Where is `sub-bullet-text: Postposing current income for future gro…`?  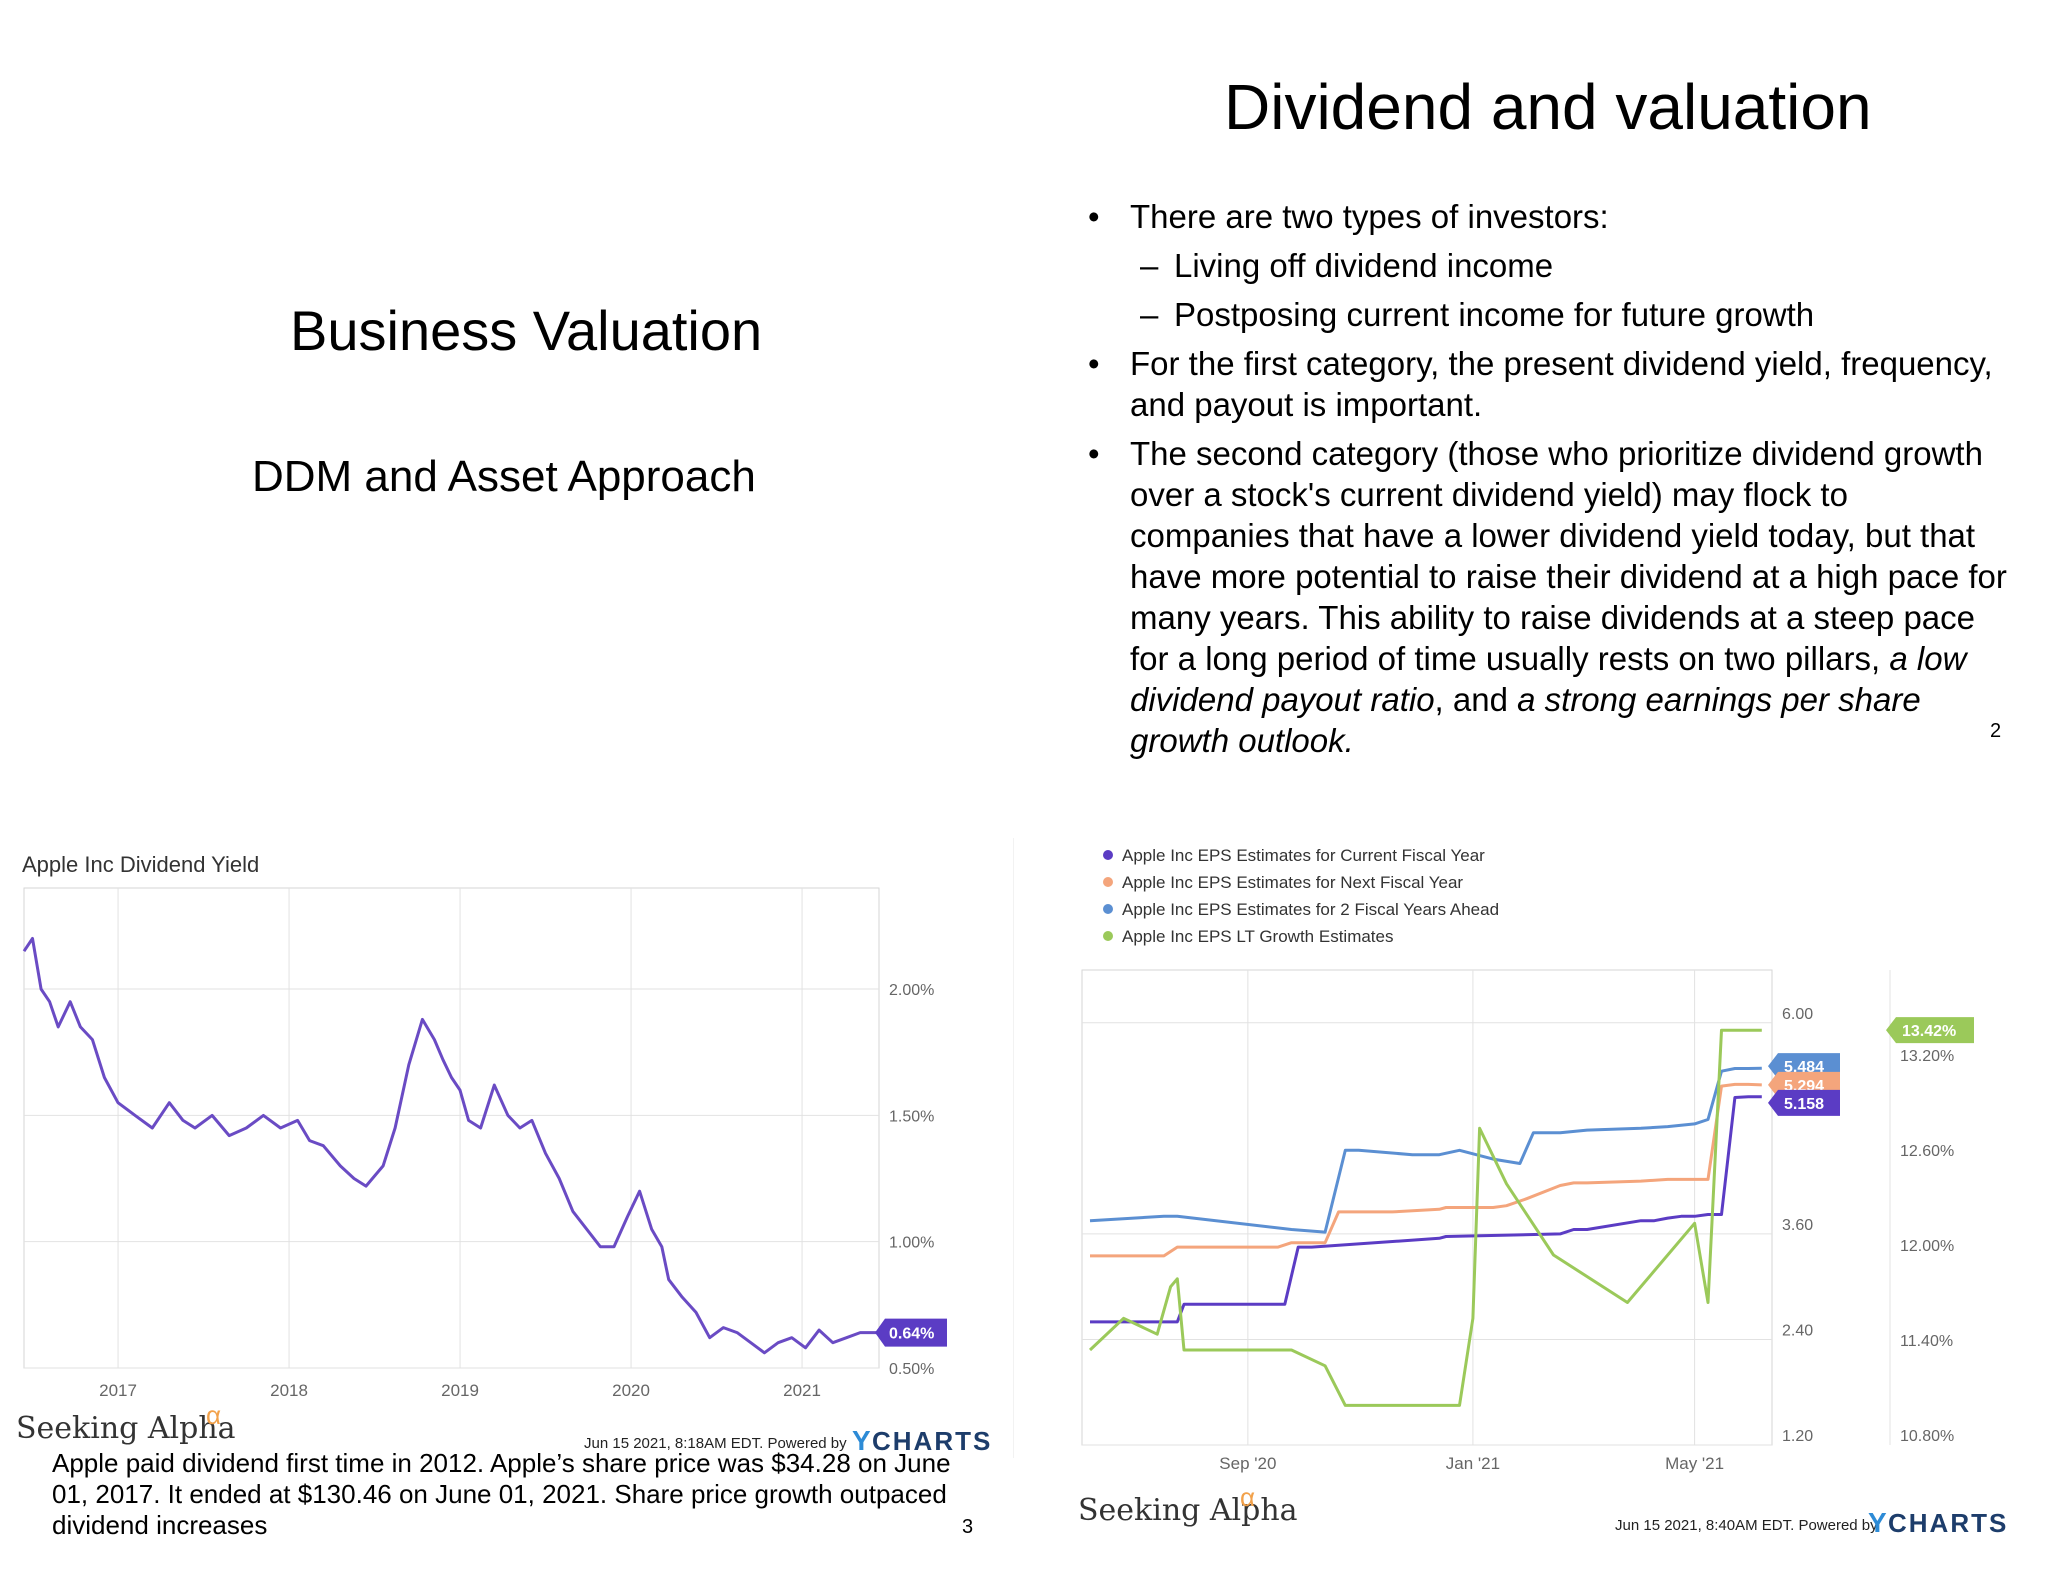 sub-bullet-text: Postposing current income for future gro… is located at coordinates (1494, 314).